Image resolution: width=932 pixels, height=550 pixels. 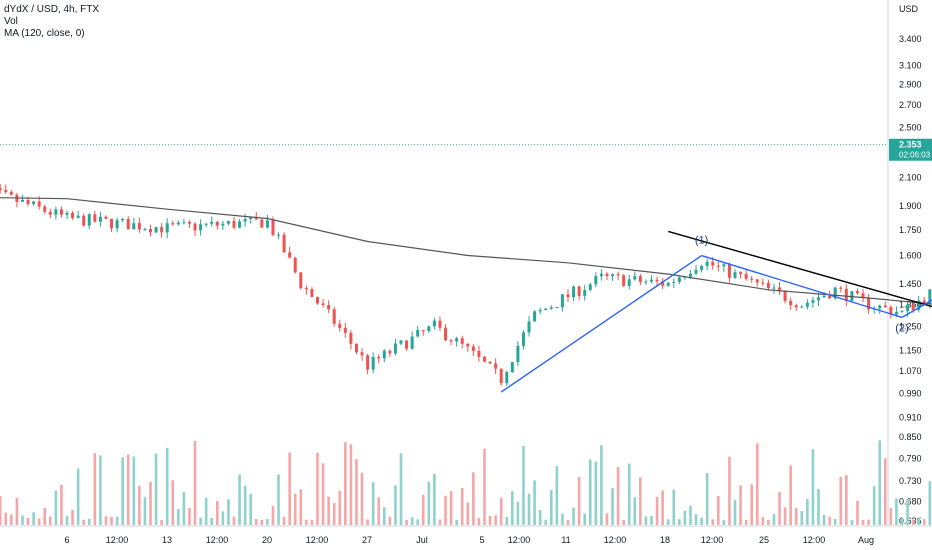 I want to click on trend-line, so click(x=800, y=278).